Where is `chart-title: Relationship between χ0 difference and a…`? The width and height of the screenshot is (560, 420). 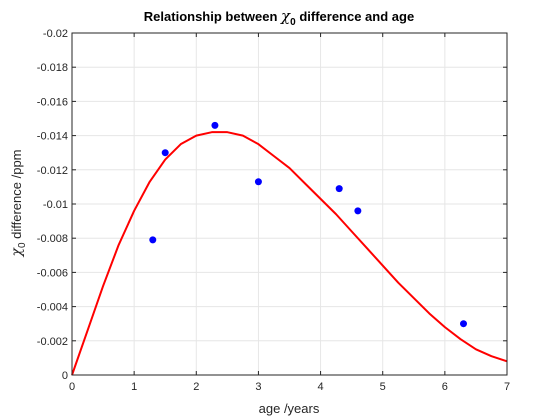 chart-title: Relationship between χ0 difference and a… is located at coordinates (279, 17).